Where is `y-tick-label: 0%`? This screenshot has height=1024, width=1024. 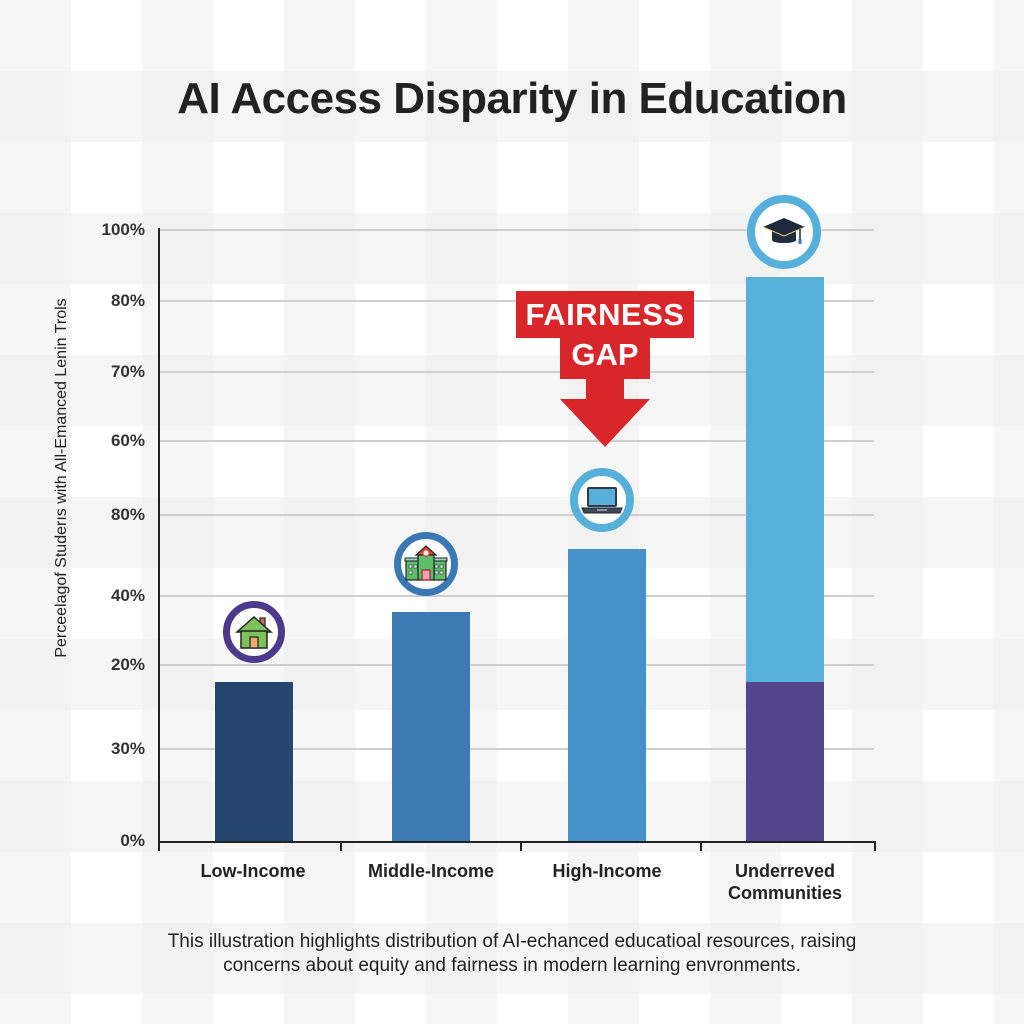
y-tick-label: 0% is located at coordinates (132, 840).